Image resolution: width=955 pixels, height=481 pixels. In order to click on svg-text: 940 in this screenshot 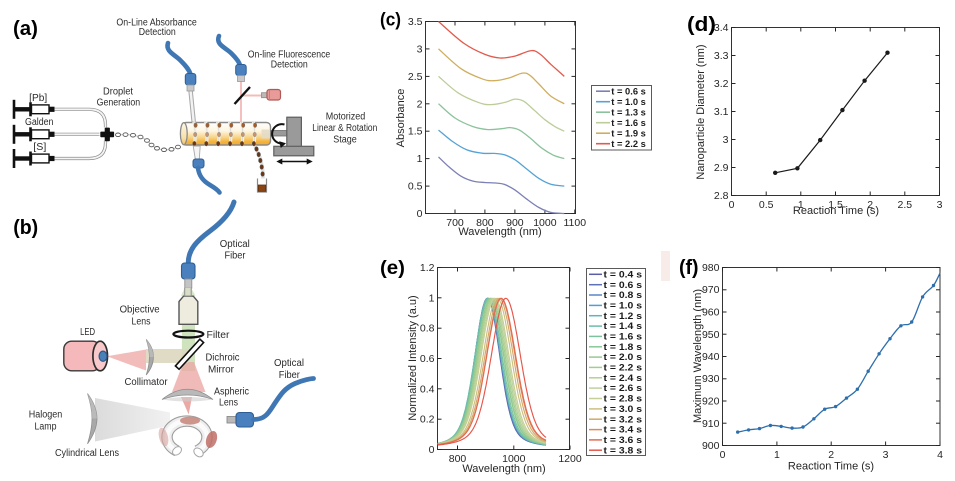, I will do `click(711, 357)`.